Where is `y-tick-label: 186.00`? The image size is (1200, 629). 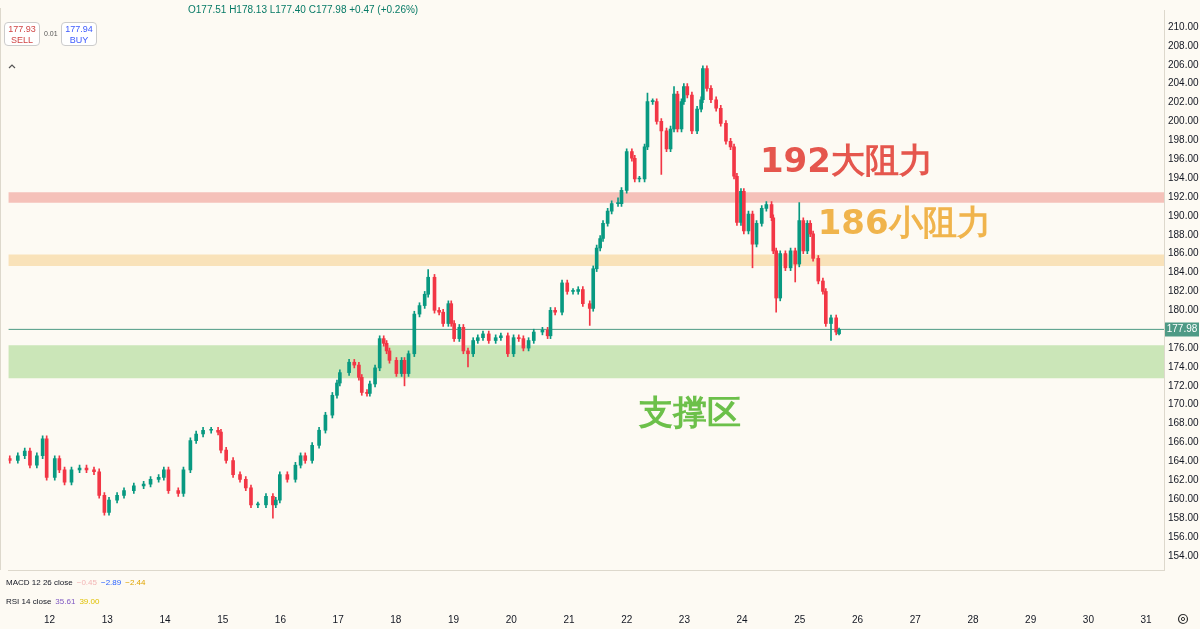
y-tick-label: 186.00 is located at coordinates (1184, 253).